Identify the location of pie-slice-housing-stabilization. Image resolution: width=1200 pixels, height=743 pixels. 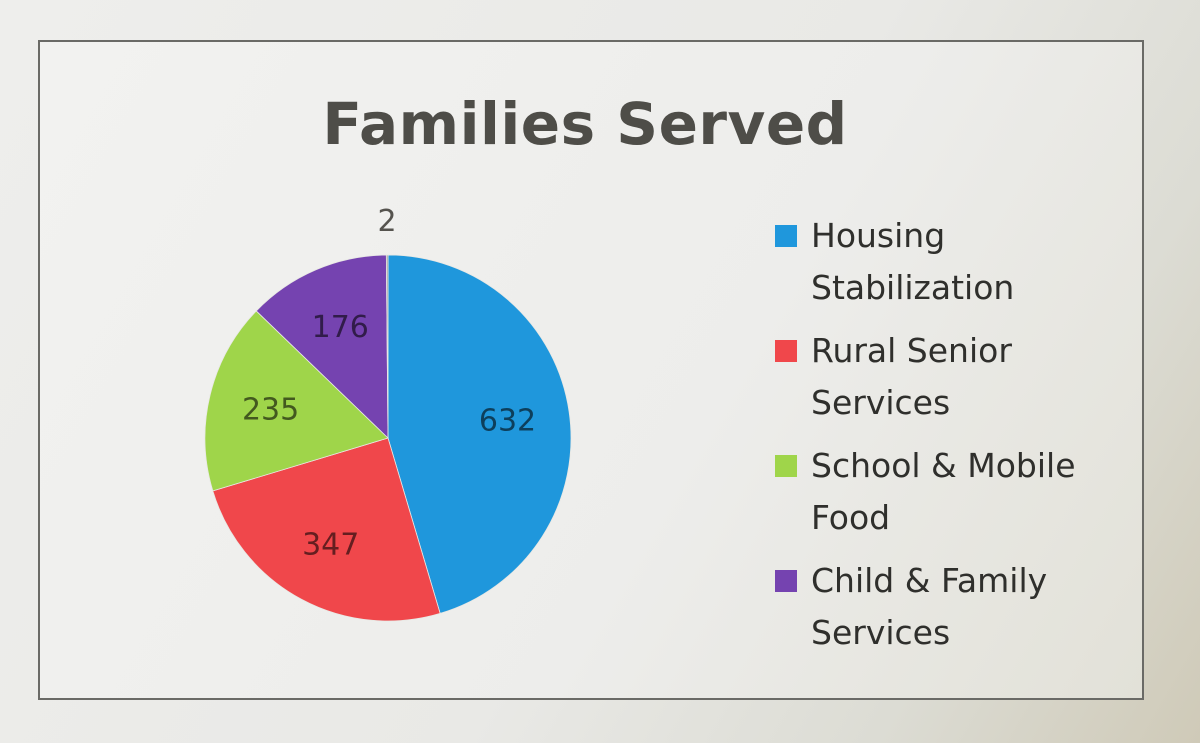
(479, 434).